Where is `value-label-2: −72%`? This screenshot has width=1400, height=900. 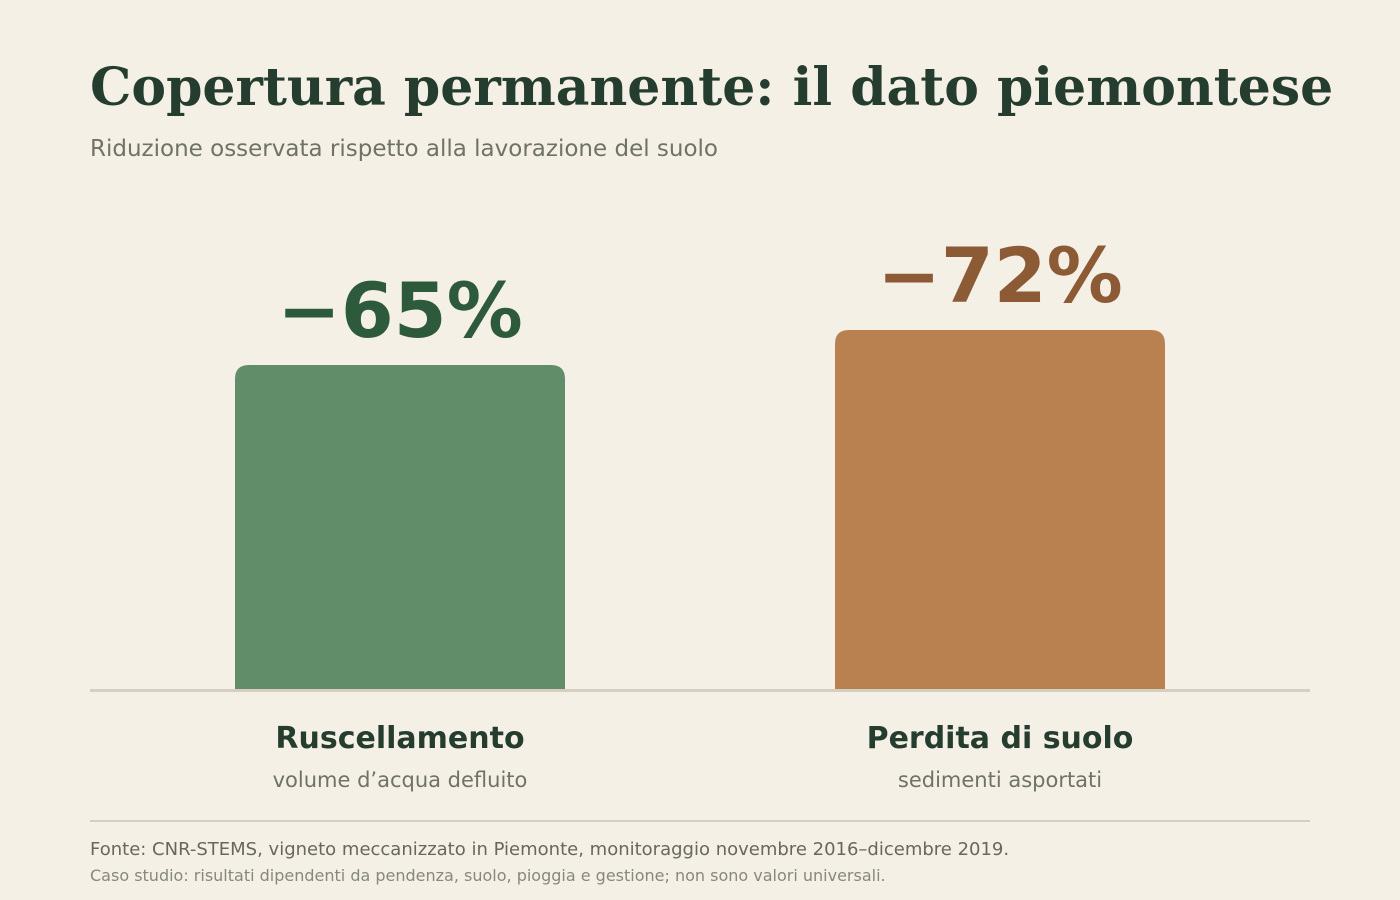
value-label-2: −72% is located at coordinates (1000, 275).